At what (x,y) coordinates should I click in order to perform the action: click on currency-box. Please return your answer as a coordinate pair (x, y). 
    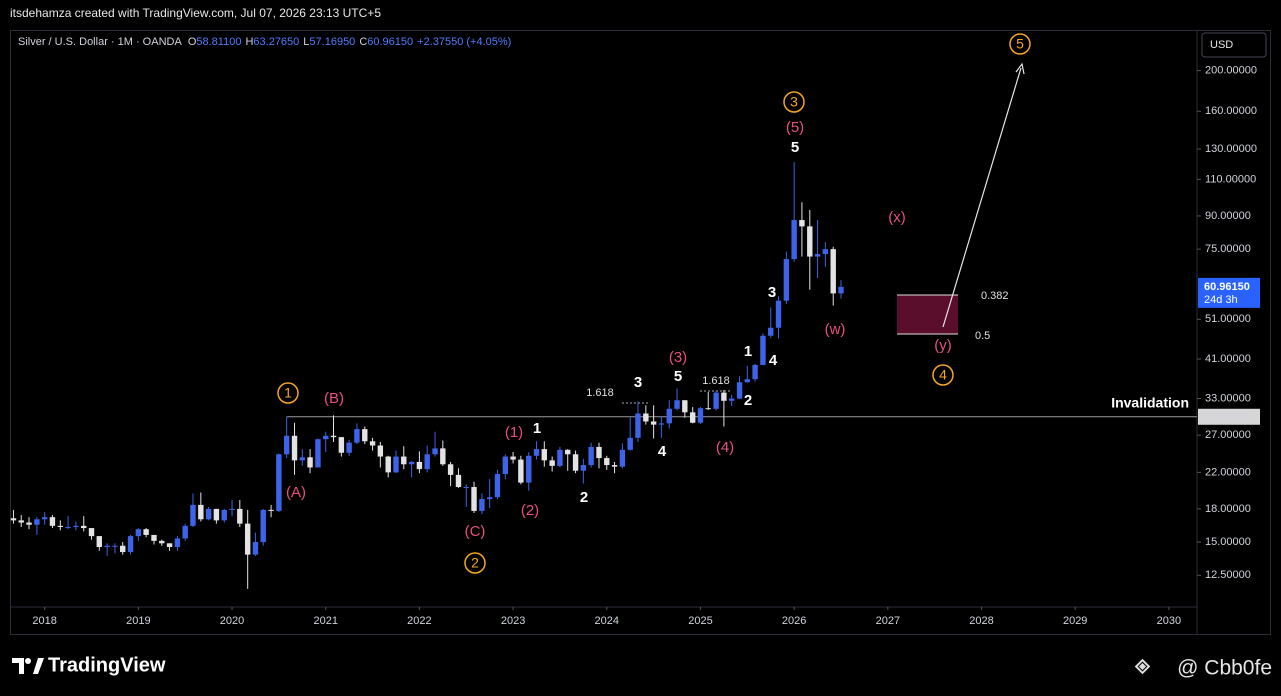
    Looking at the image, I should click on (1234, 45).